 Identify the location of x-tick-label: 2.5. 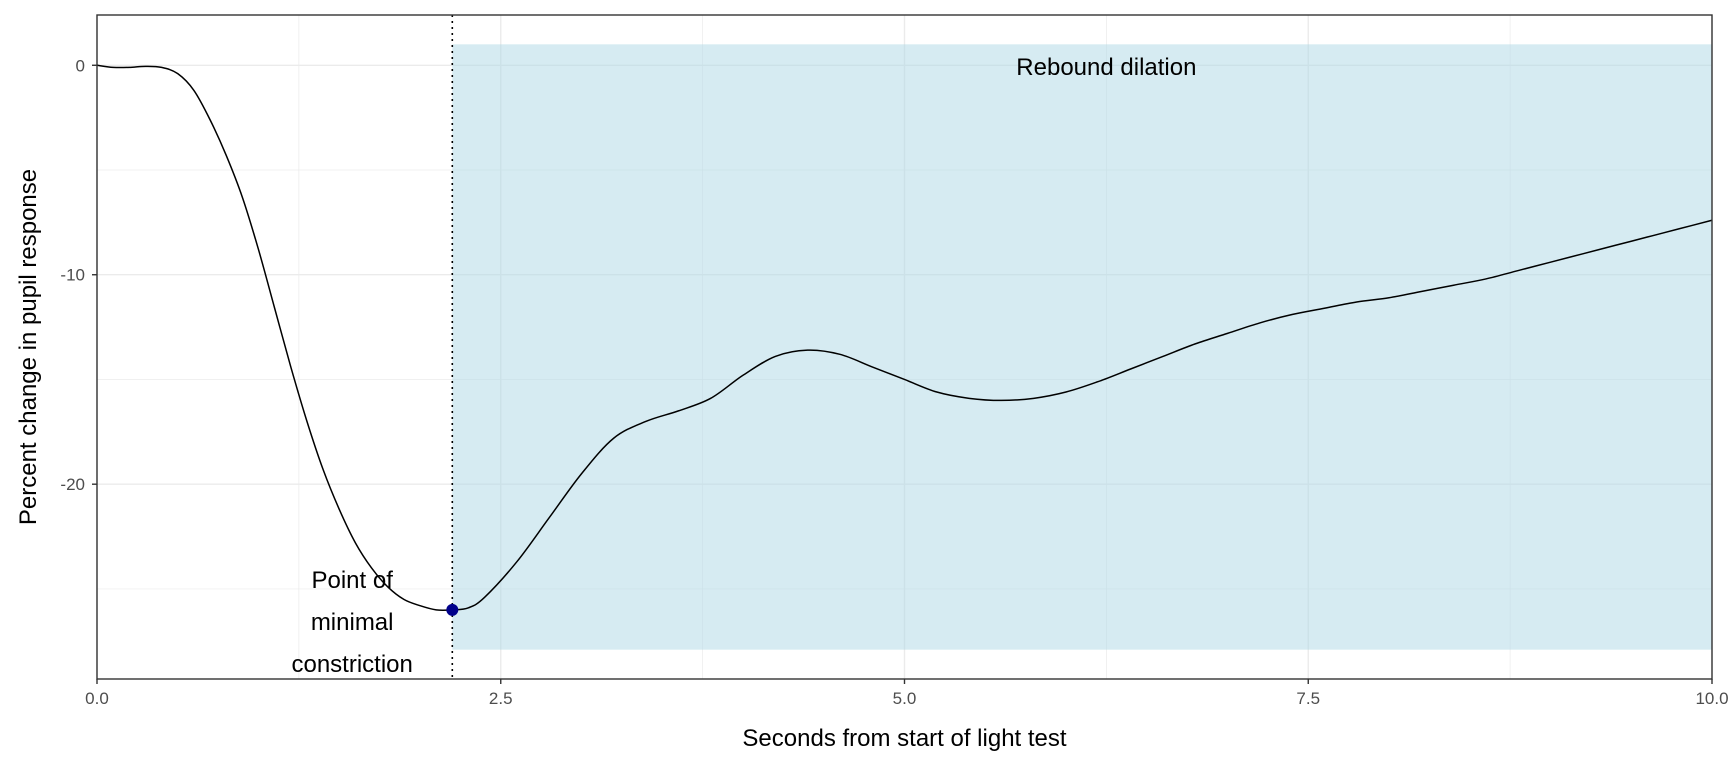
(501, 698).